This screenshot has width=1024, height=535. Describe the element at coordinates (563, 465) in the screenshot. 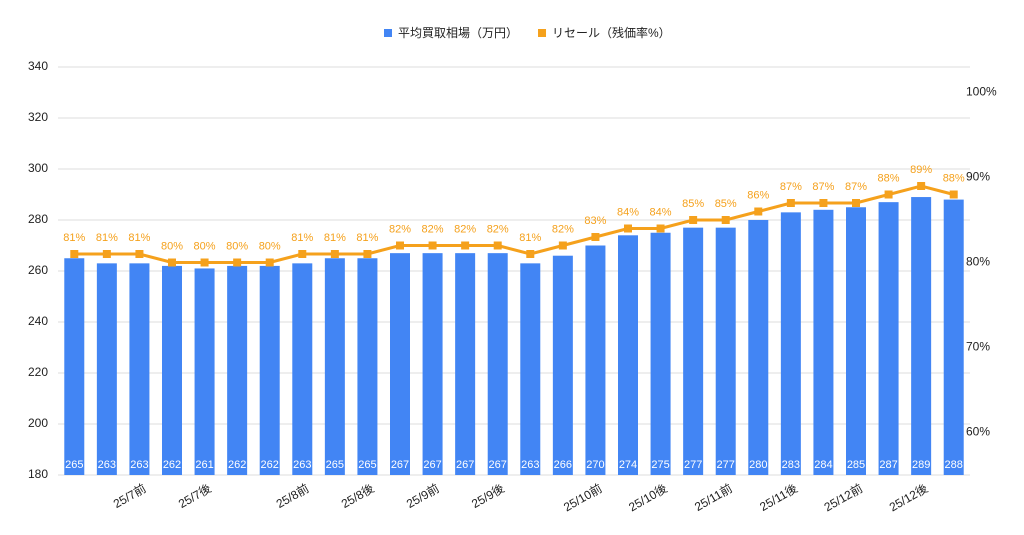

I see `bar-value-label: 266` at that location.